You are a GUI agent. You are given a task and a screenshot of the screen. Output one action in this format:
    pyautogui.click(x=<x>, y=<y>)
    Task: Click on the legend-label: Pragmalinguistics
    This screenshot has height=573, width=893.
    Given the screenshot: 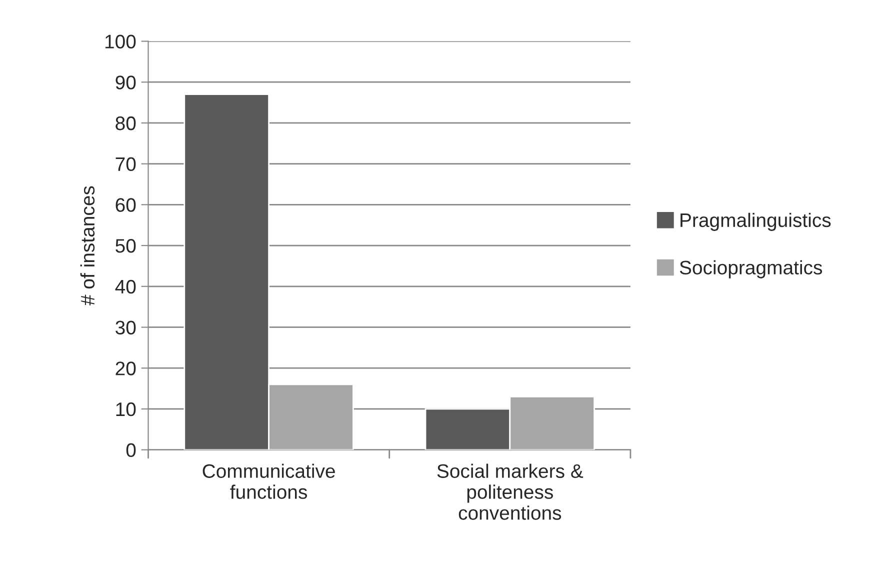 What is the action you would take?
    pyautogui.click(x=755, y=221)
    